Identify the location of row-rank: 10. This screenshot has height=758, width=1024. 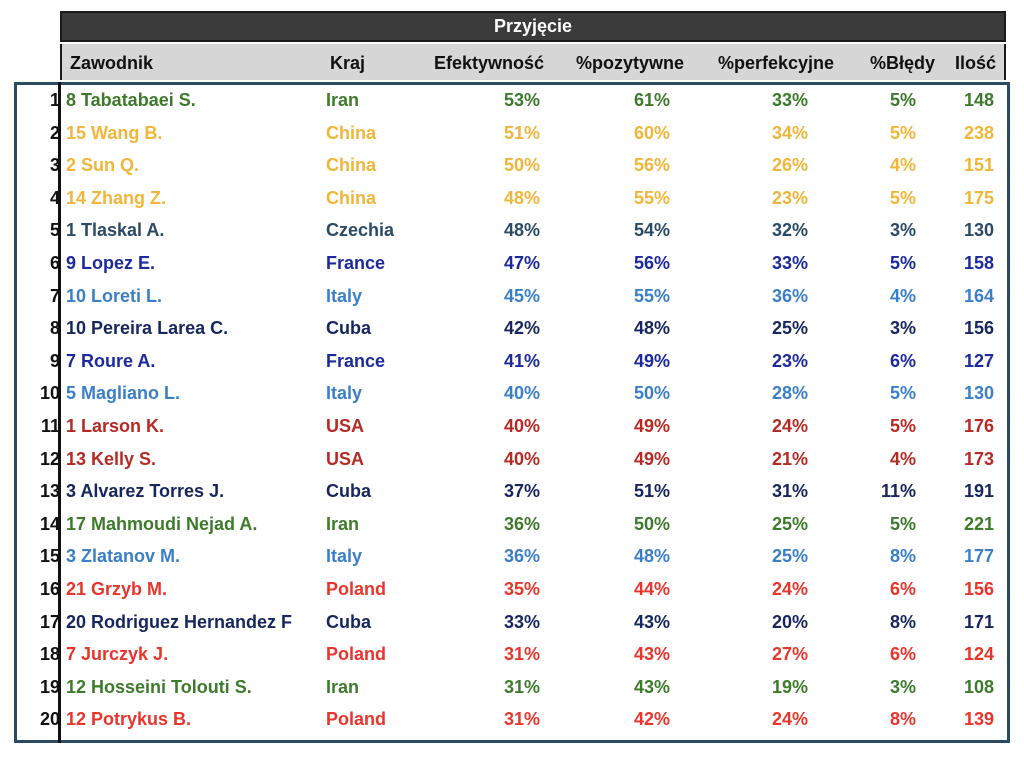
(49, 393).